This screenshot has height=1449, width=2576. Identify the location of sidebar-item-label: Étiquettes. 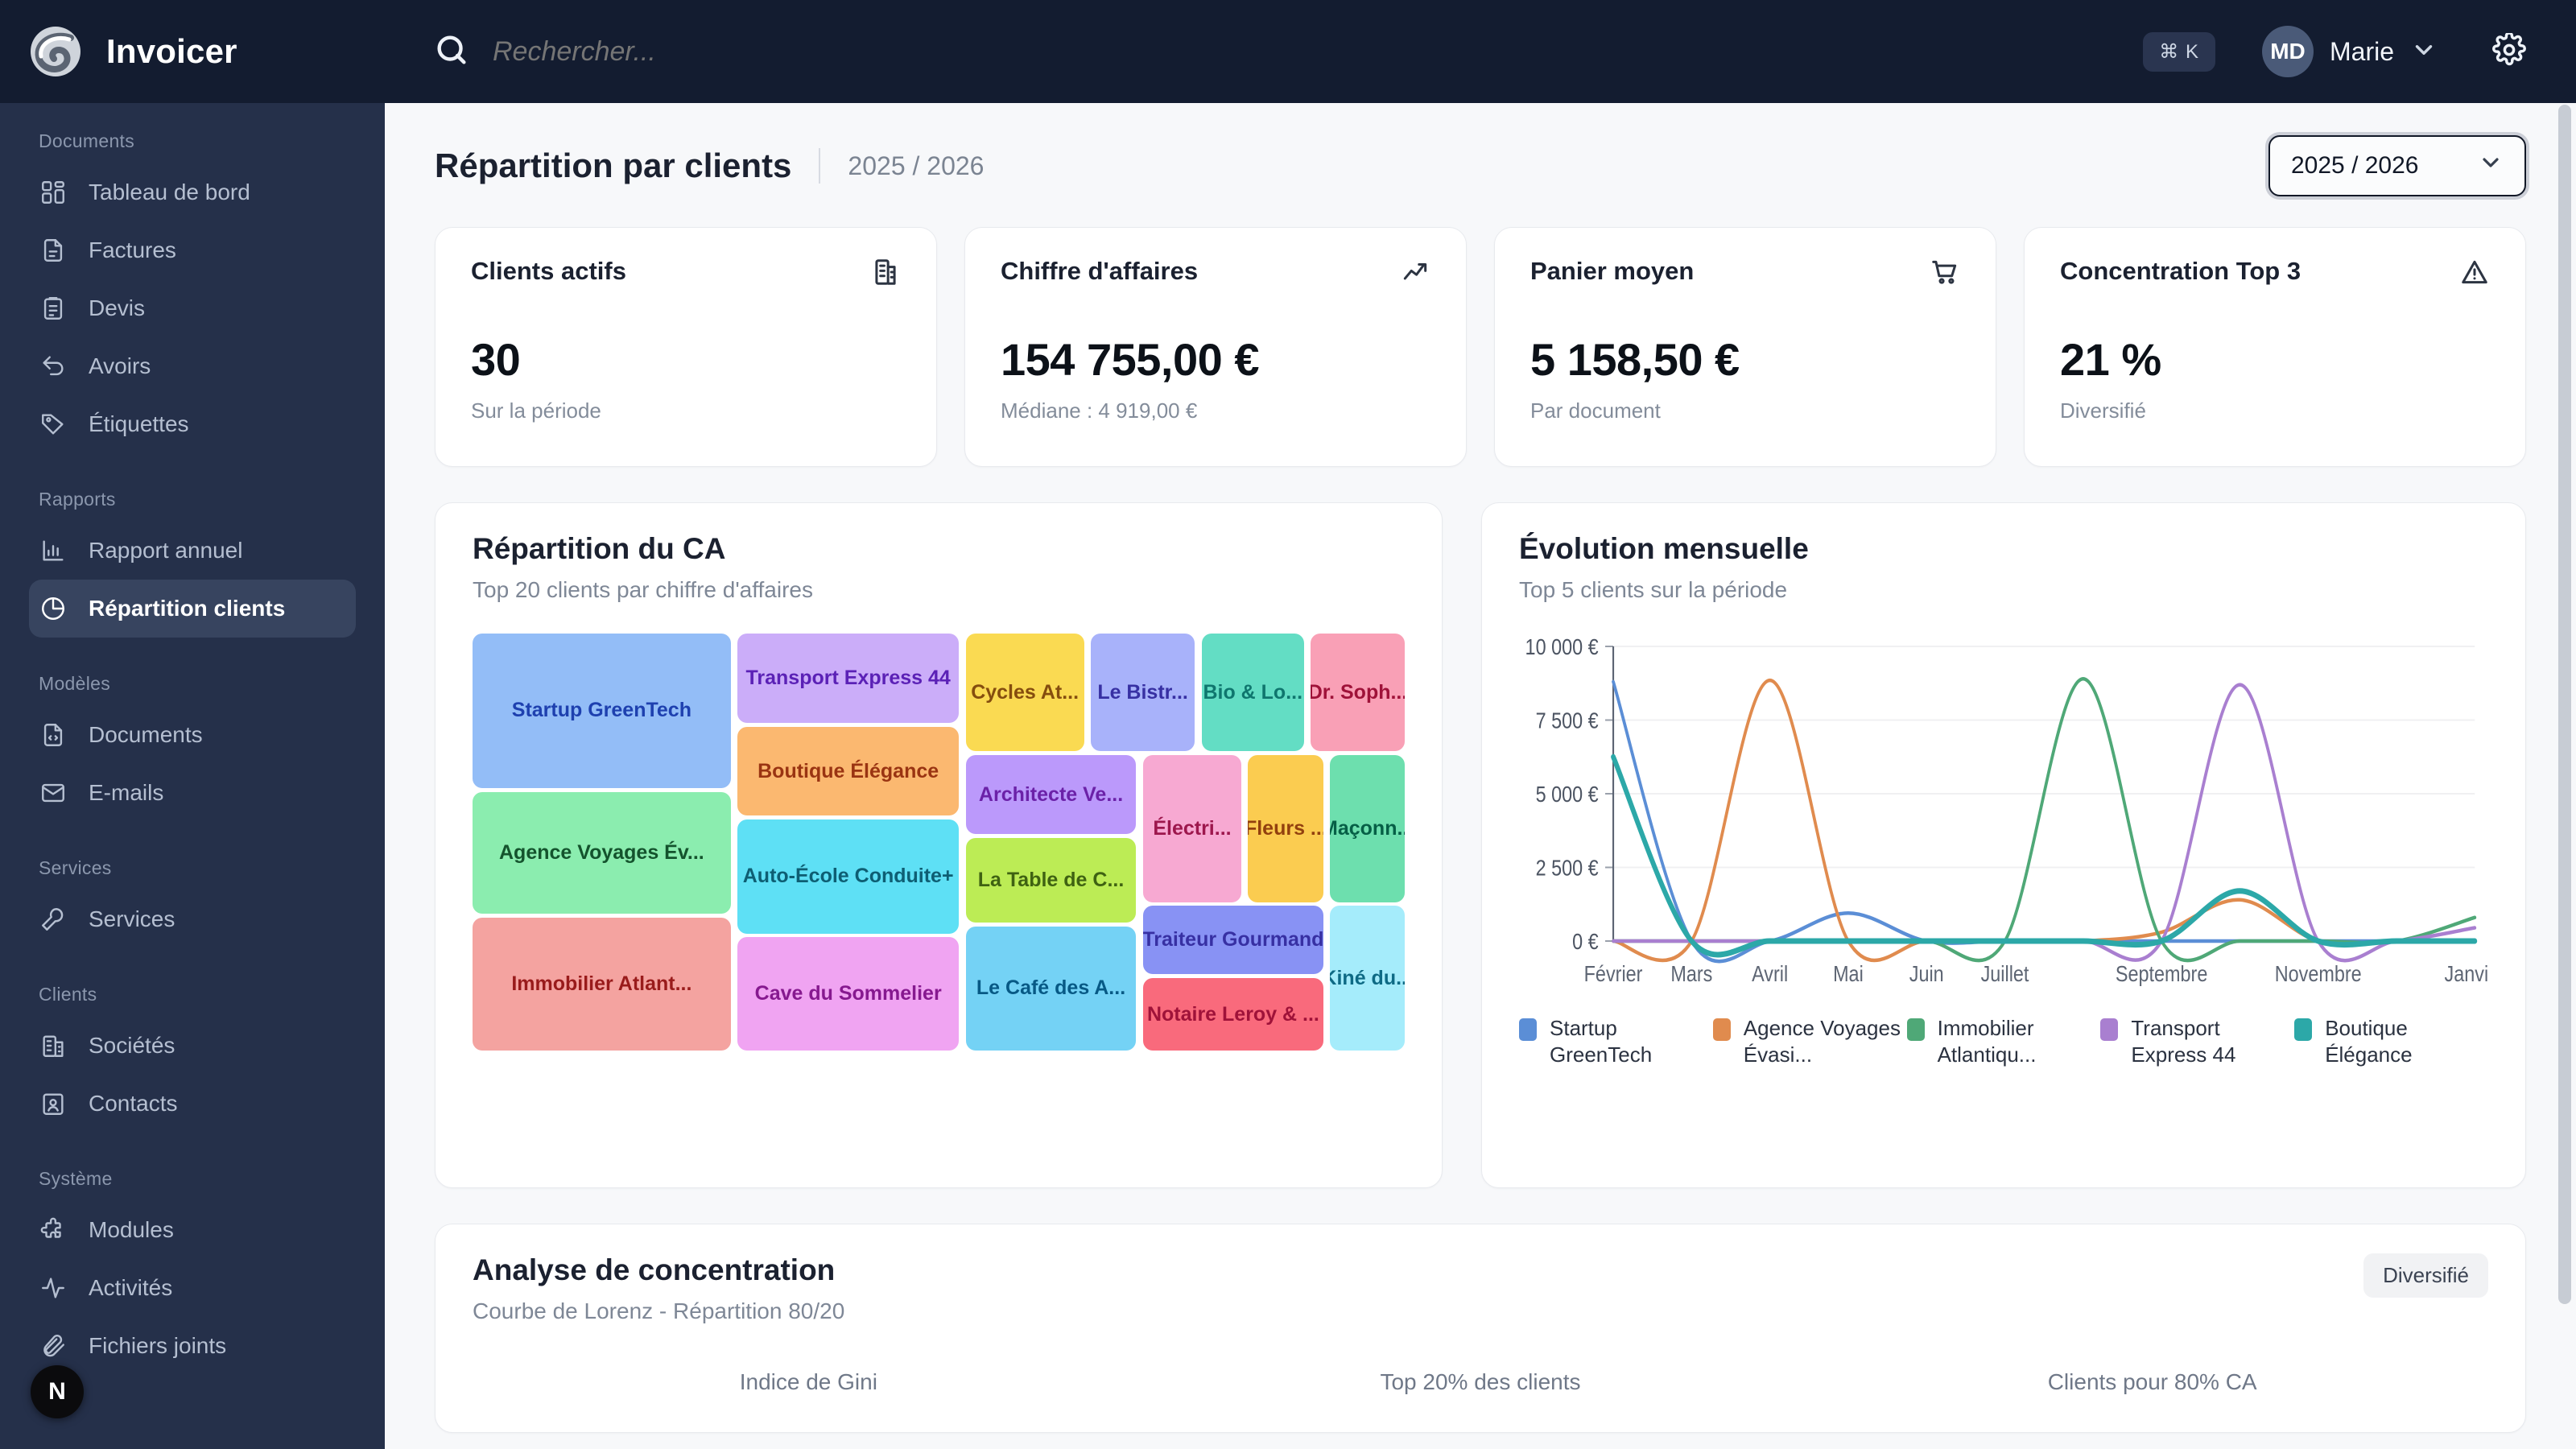
(139, 423).